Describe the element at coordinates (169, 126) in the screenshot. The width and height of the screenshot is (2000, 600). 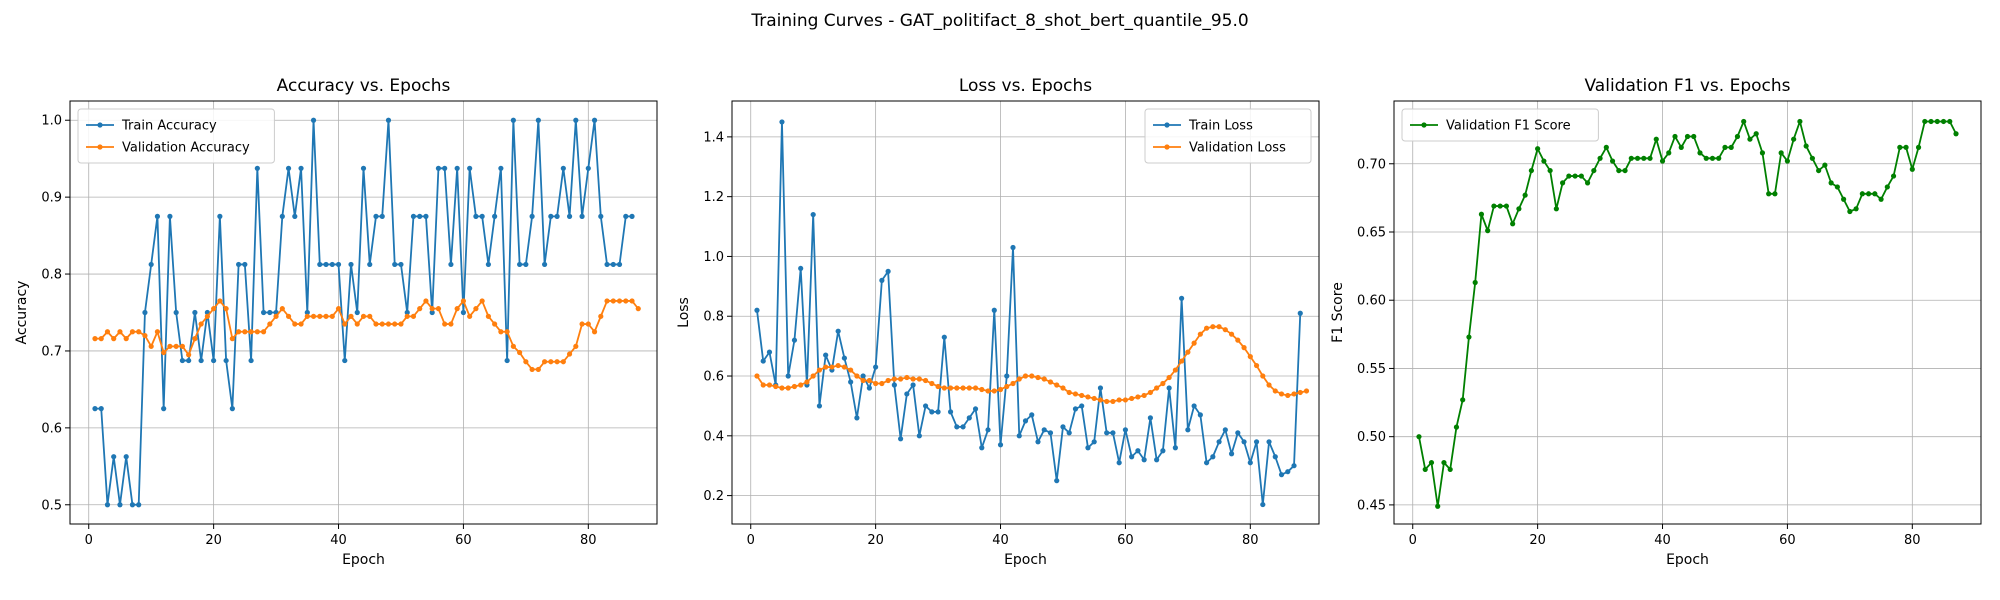
I see `accuracy-legend-label: Train Accuracy` at that location.